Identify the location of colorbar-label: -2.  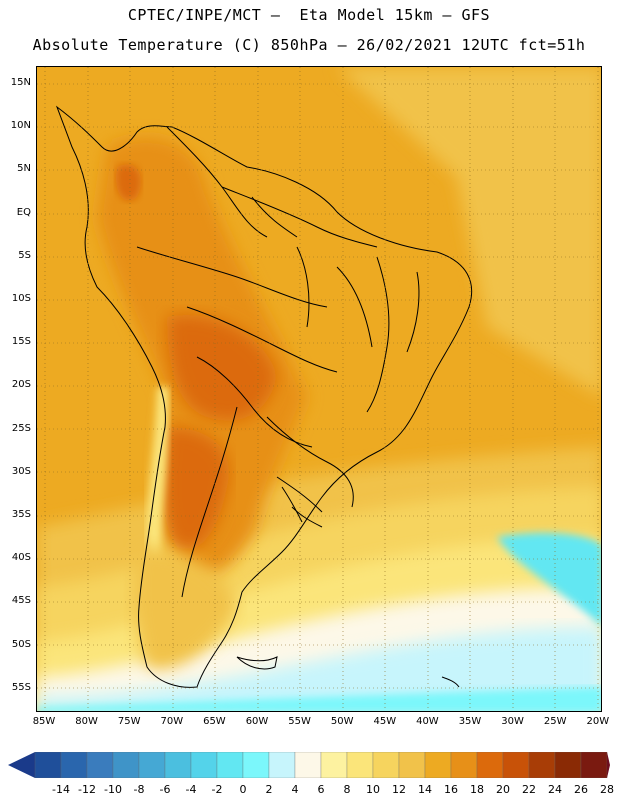
(217, 789).